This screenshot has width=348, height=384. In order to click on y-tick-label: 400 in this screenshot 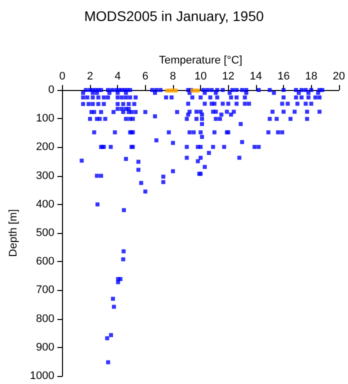, I will do `click(45, 204)`.